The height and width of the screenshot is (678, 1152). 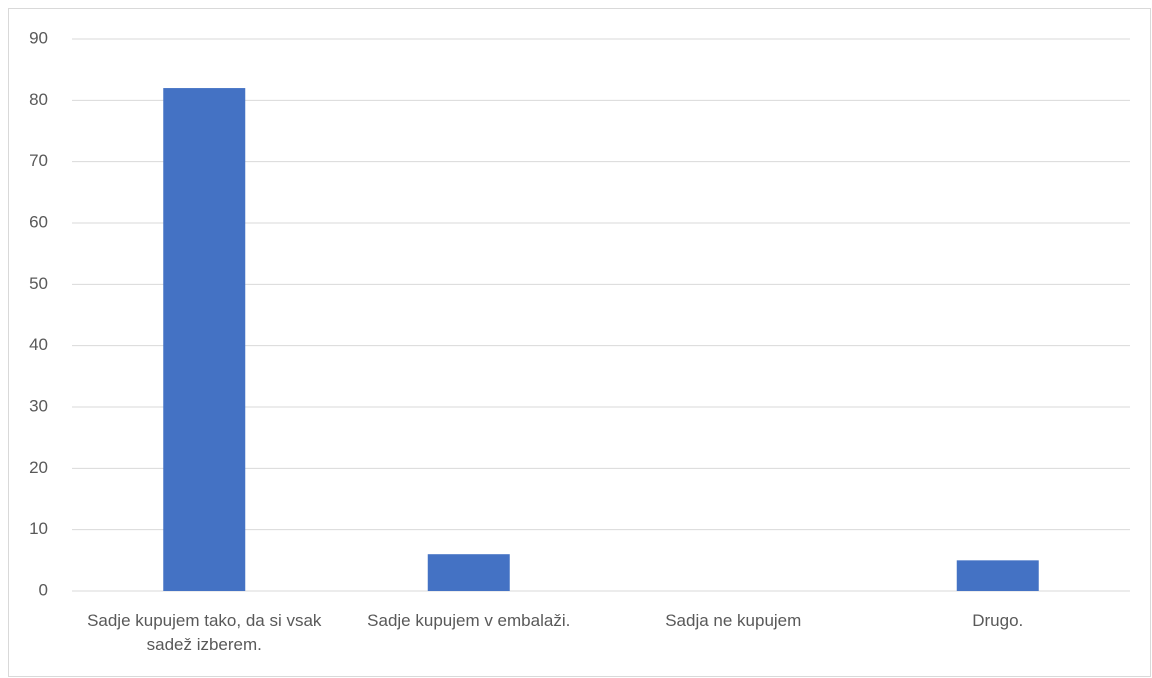 What do you see at coordinates (469, 620) in the screenshot?
I see `x-tick-label: Sadje kupujem v embalaži.` at bounding box center [469, 620].